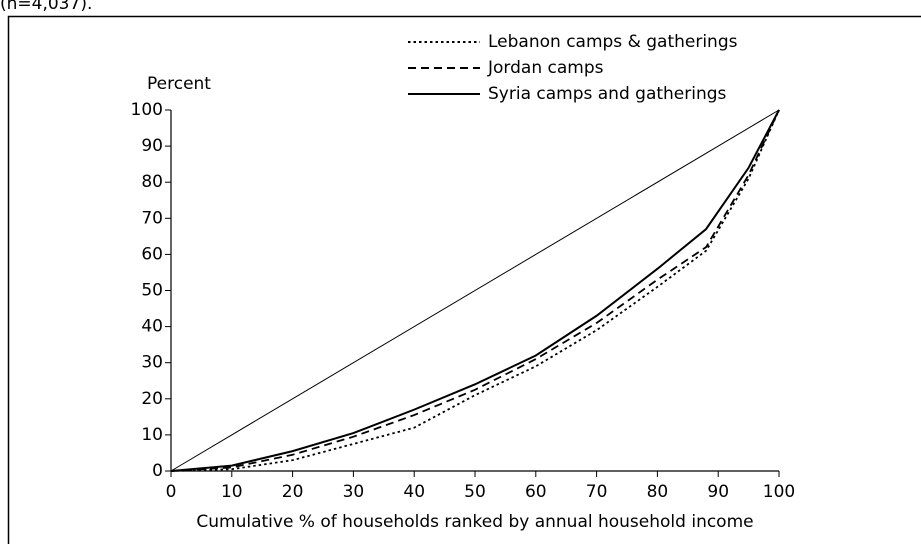 The width and height of the screenshot is (921, 548). Describe the element at coordinates (607, 94) in the screenshot. I see `legend-label: Syria camps and gatherings` at that location.